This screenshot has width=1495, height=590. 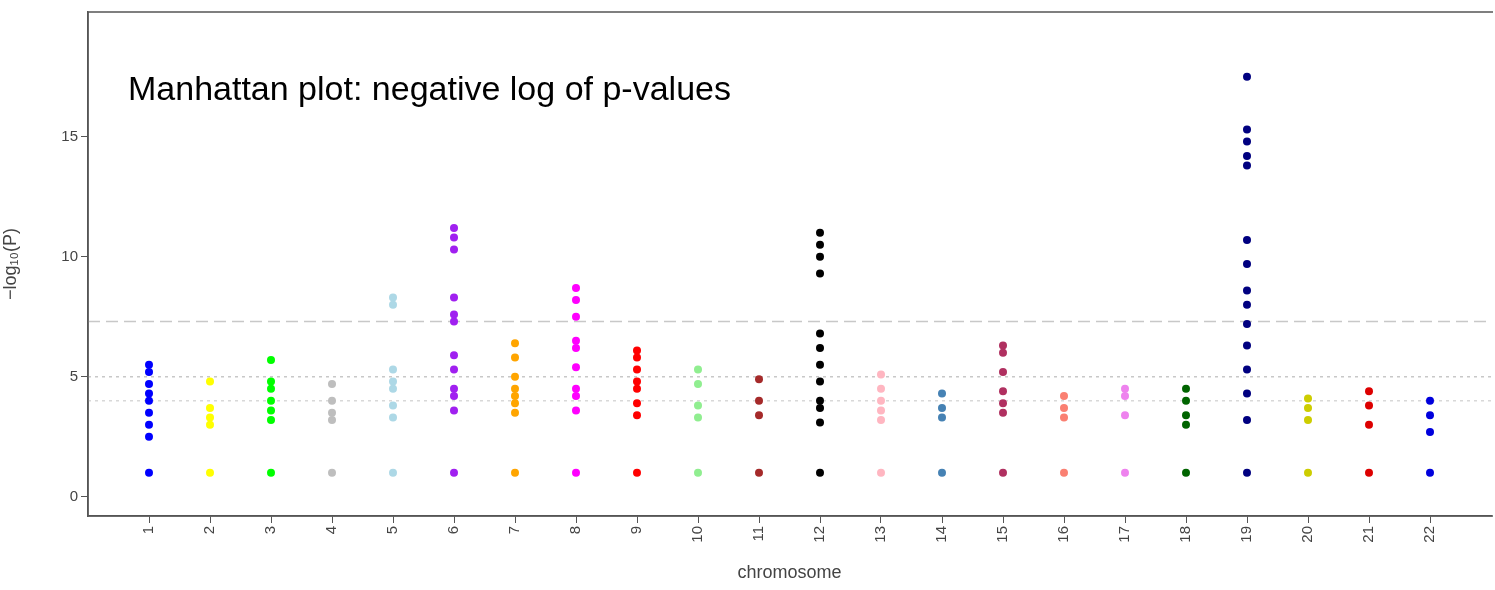 What do you see at coordinates (1063, 534) in the screenshot?
I see `x-tick-label: 16` at bounding box center [1063, 534].